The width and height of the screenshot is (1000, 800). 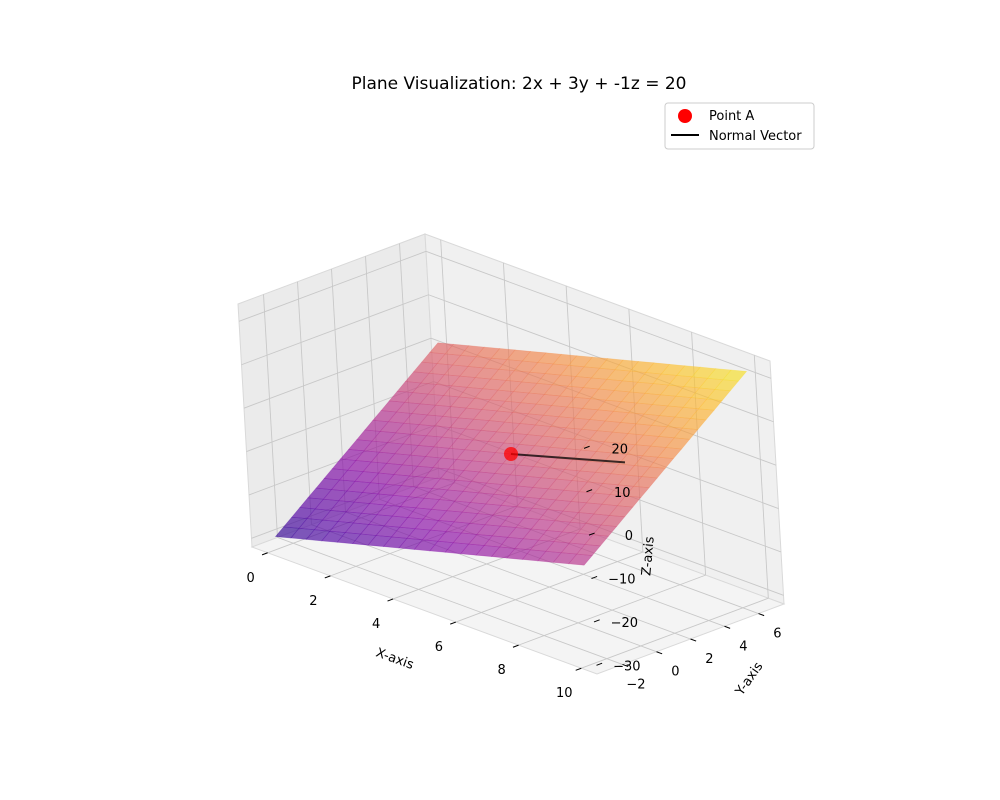 What do you see at coordinates (755, 136) in the screenshot?
I see `legend-vector-label: Normal Vector` at bounding box center [755, 136].